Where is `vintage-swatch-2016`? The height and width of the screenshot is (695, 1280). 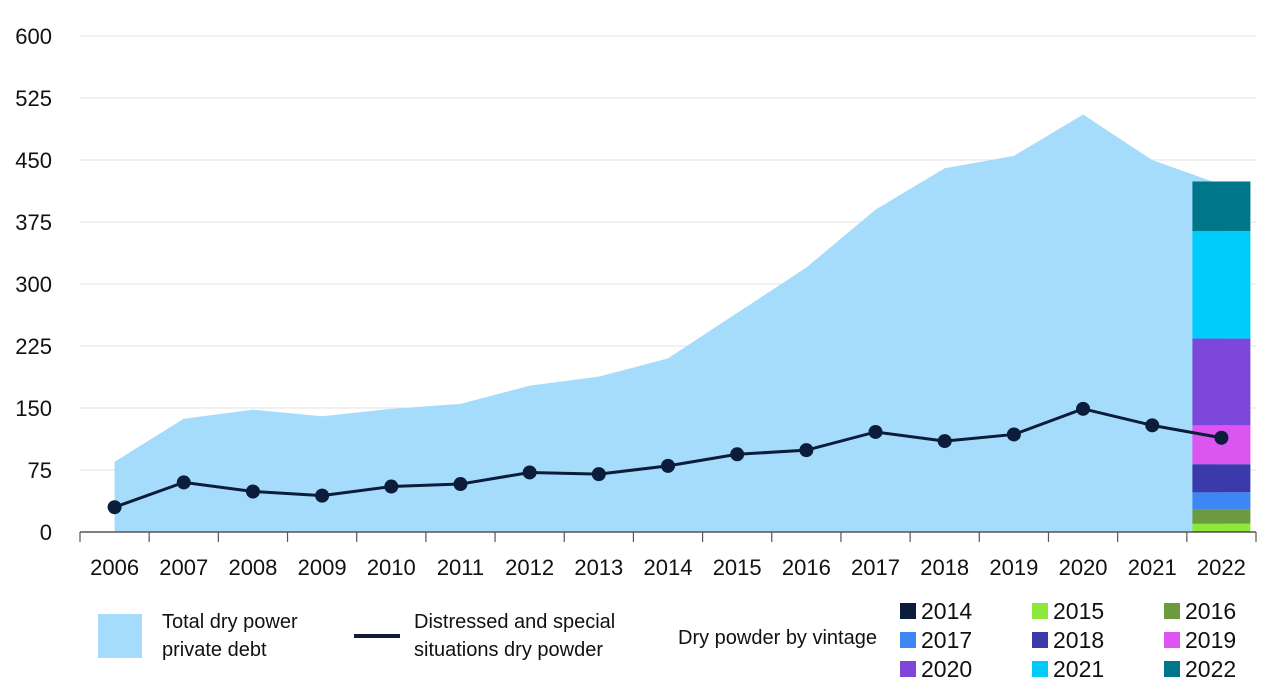
vintage-swatch-2016 is located at coordinates (1172, 611).